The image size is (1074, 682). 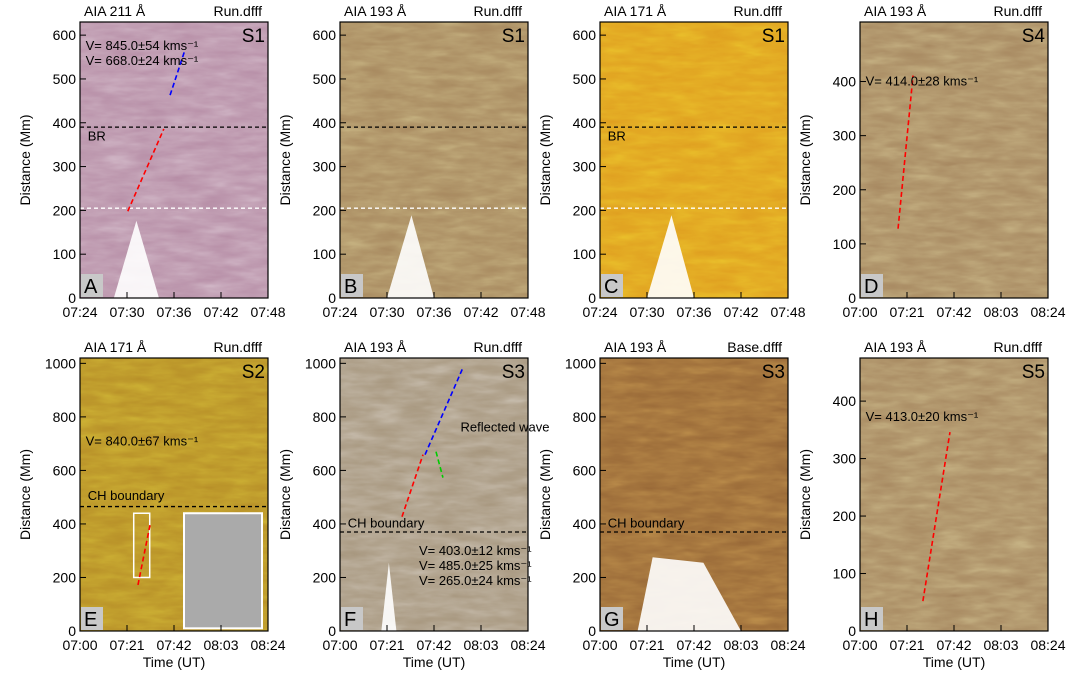 What do you see at coordinates (320, 363) in the screenshot?
I see `y-tick-label: 1000` at bounding box center [320, 363].